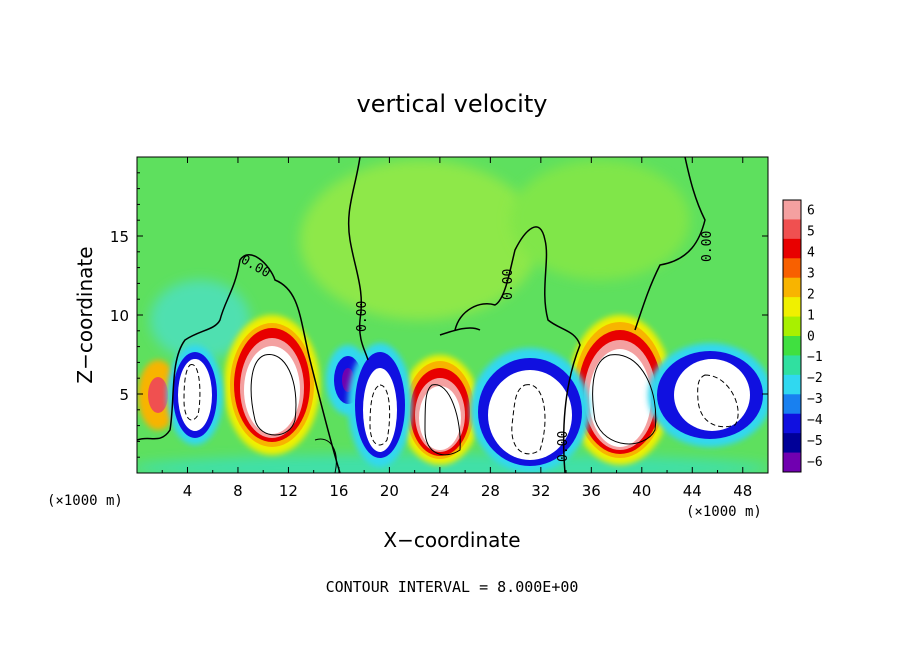 This screenshot has width=904, height=654. Describe the element at coordinates (811, 315) in the screenshot. I see `colorbar-label: 1` at that location.